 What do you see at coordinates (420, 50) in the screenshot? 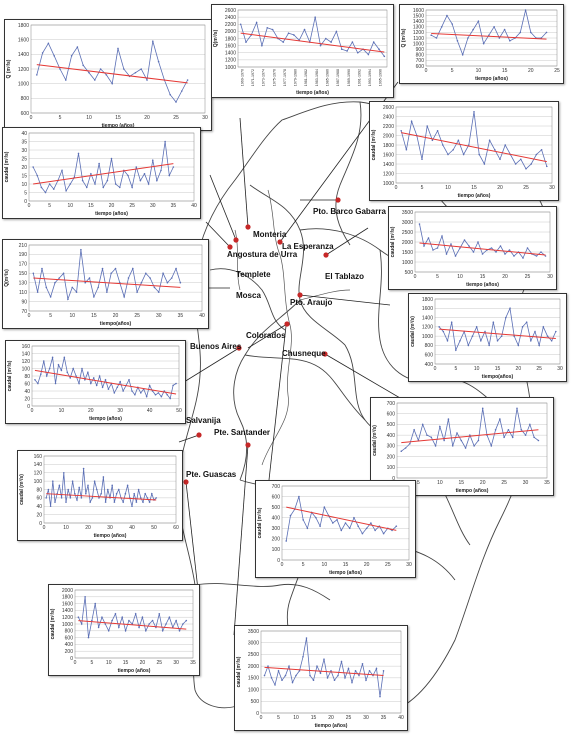
I see `y-tick-label: 900` at bounding box center [420, 50].